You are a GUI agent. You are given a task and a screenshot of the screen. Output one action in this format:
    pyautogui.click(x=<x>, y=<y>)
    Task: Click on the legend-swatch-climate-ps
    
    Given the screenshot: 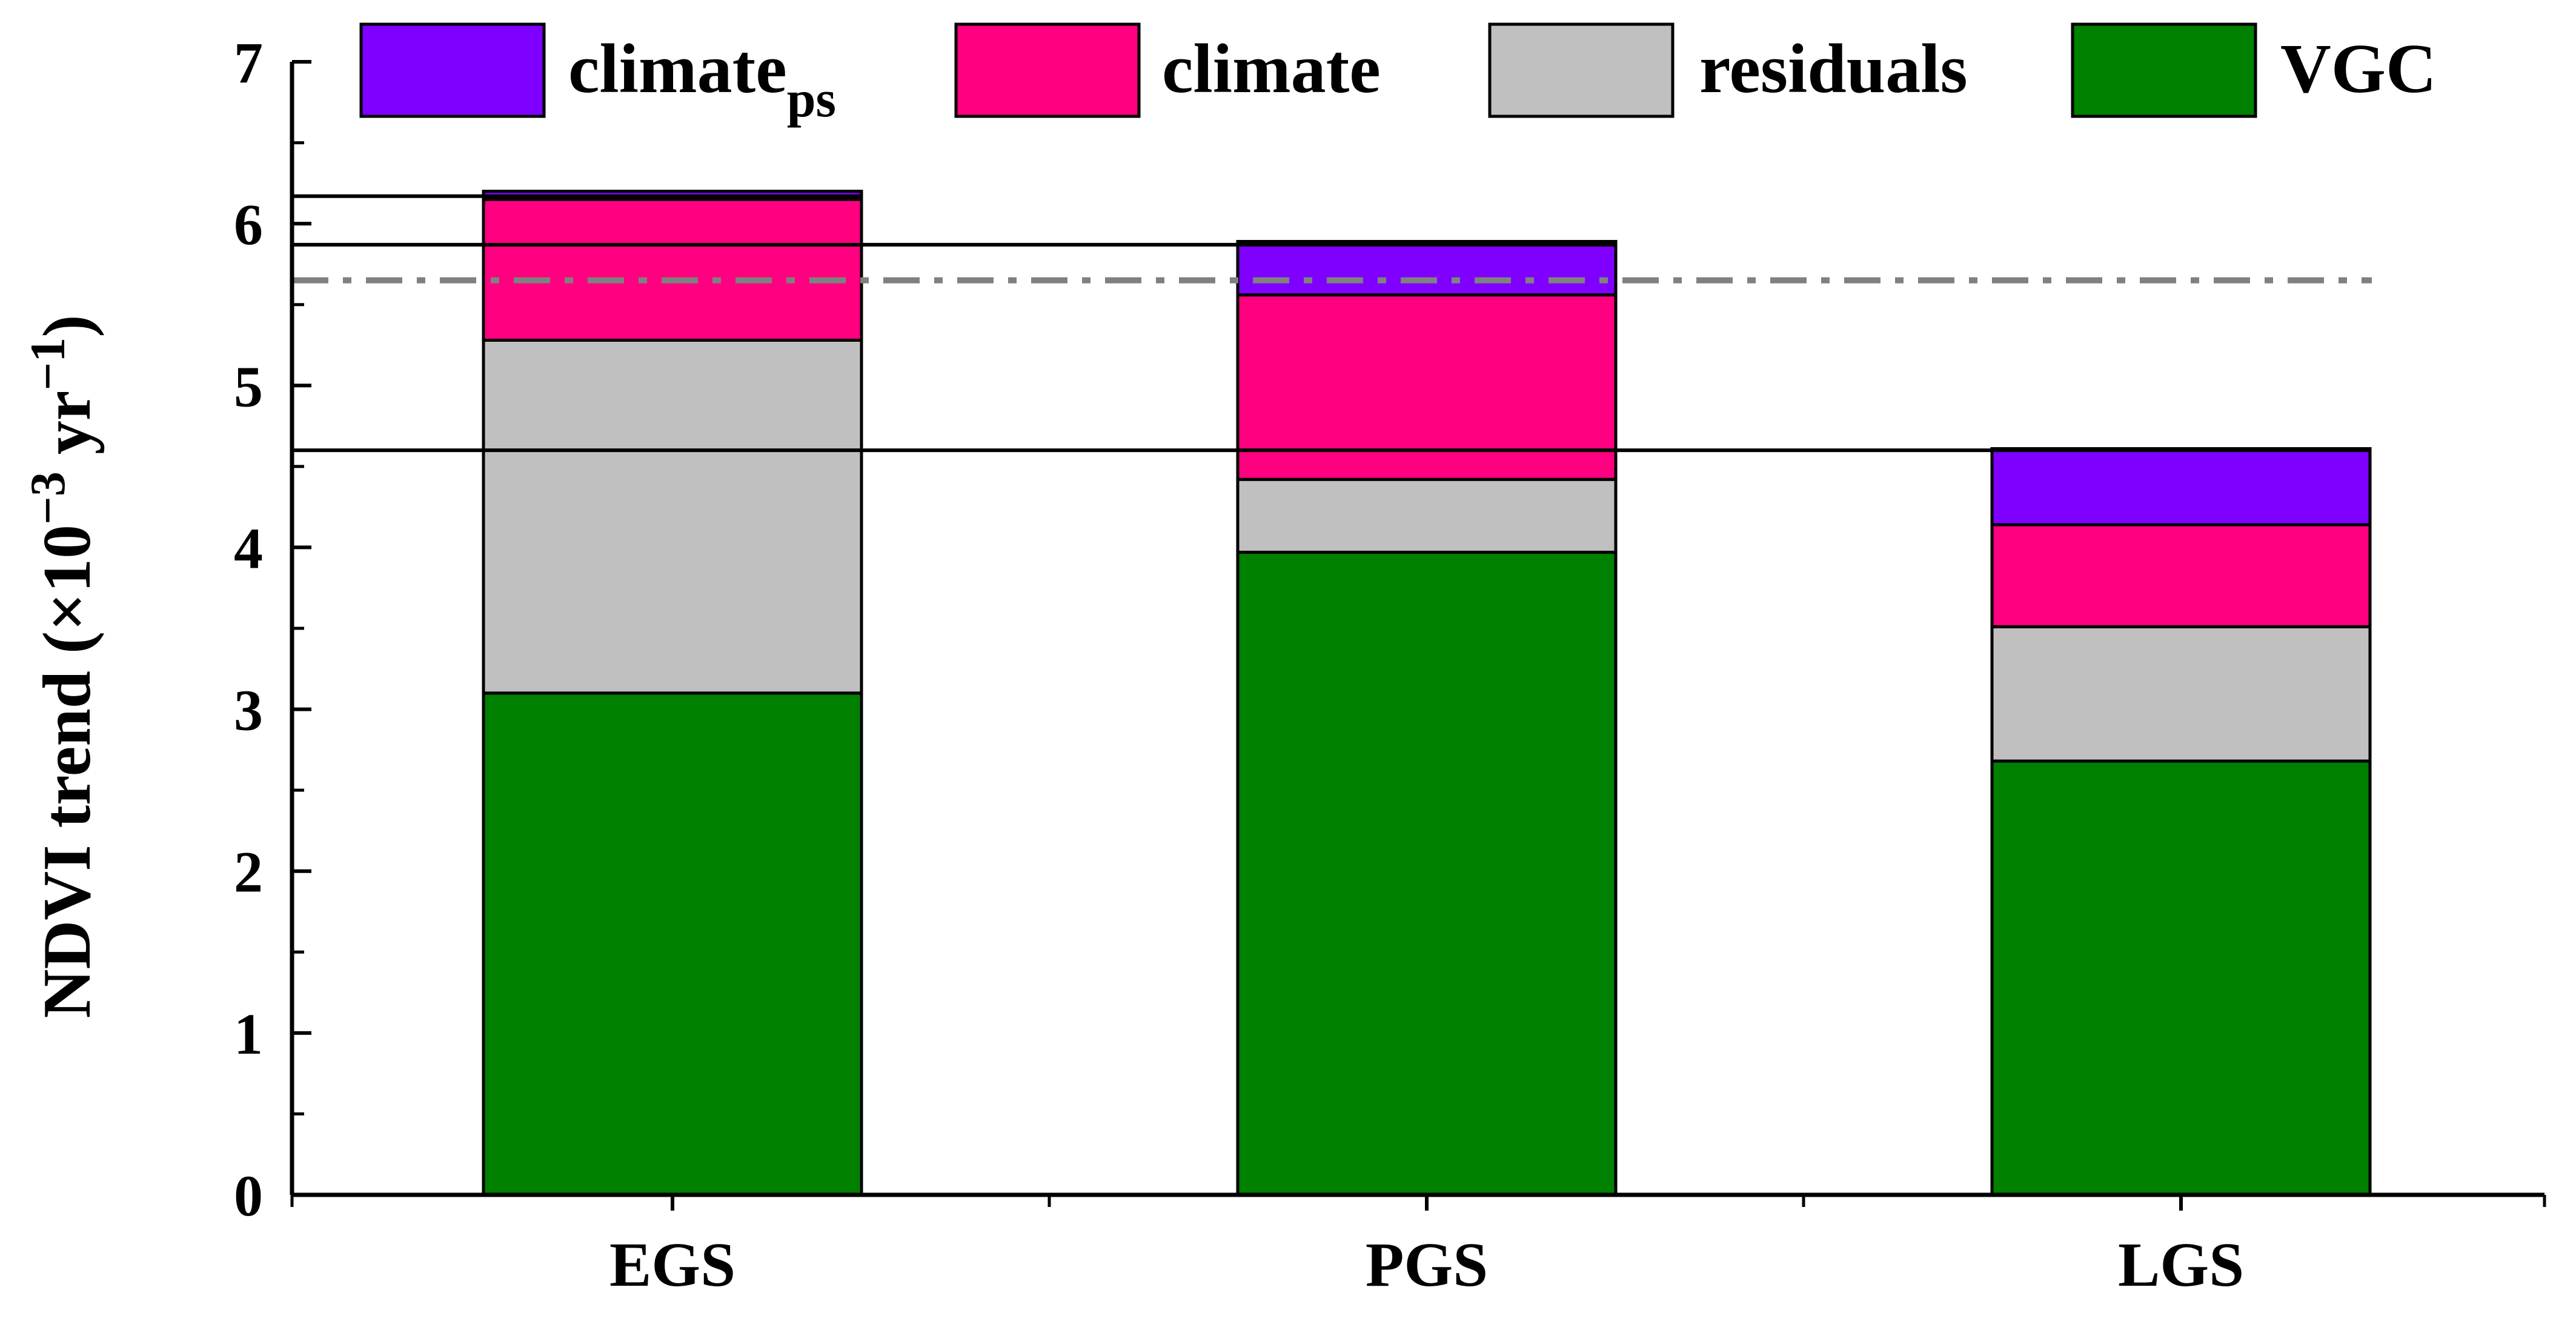 What is the action you would take?
    pyautogui.click(x=452, y=70)
    